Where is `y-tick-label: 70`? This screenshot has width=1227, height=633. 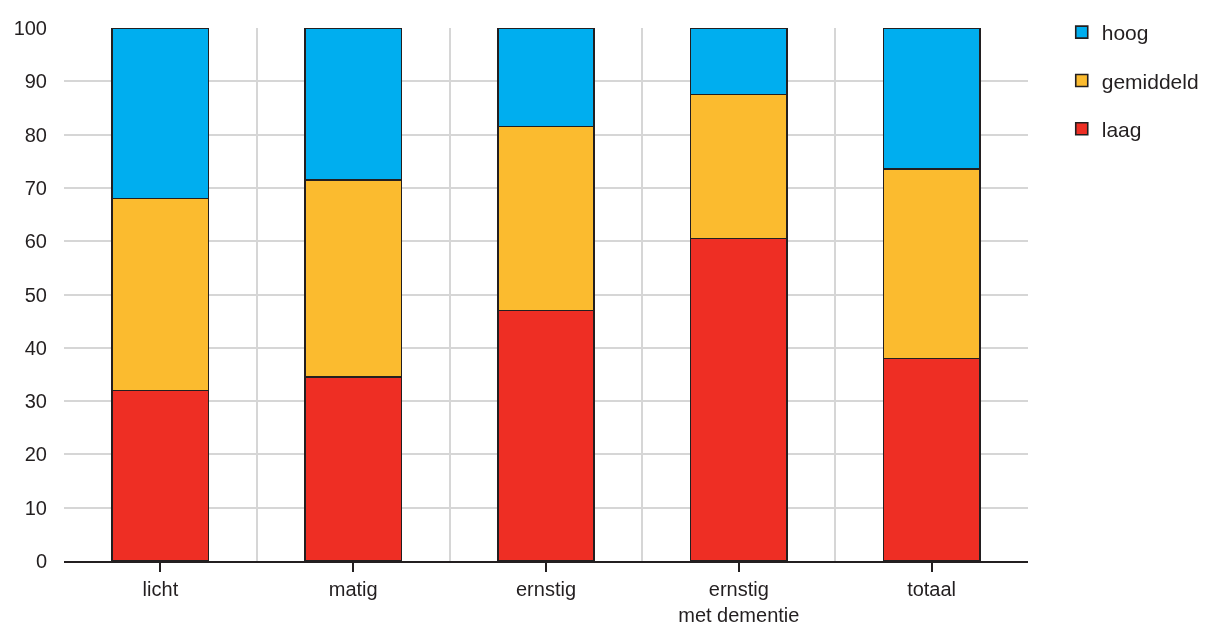 y-tick-label: 70 is located at coordinates (35, 187).